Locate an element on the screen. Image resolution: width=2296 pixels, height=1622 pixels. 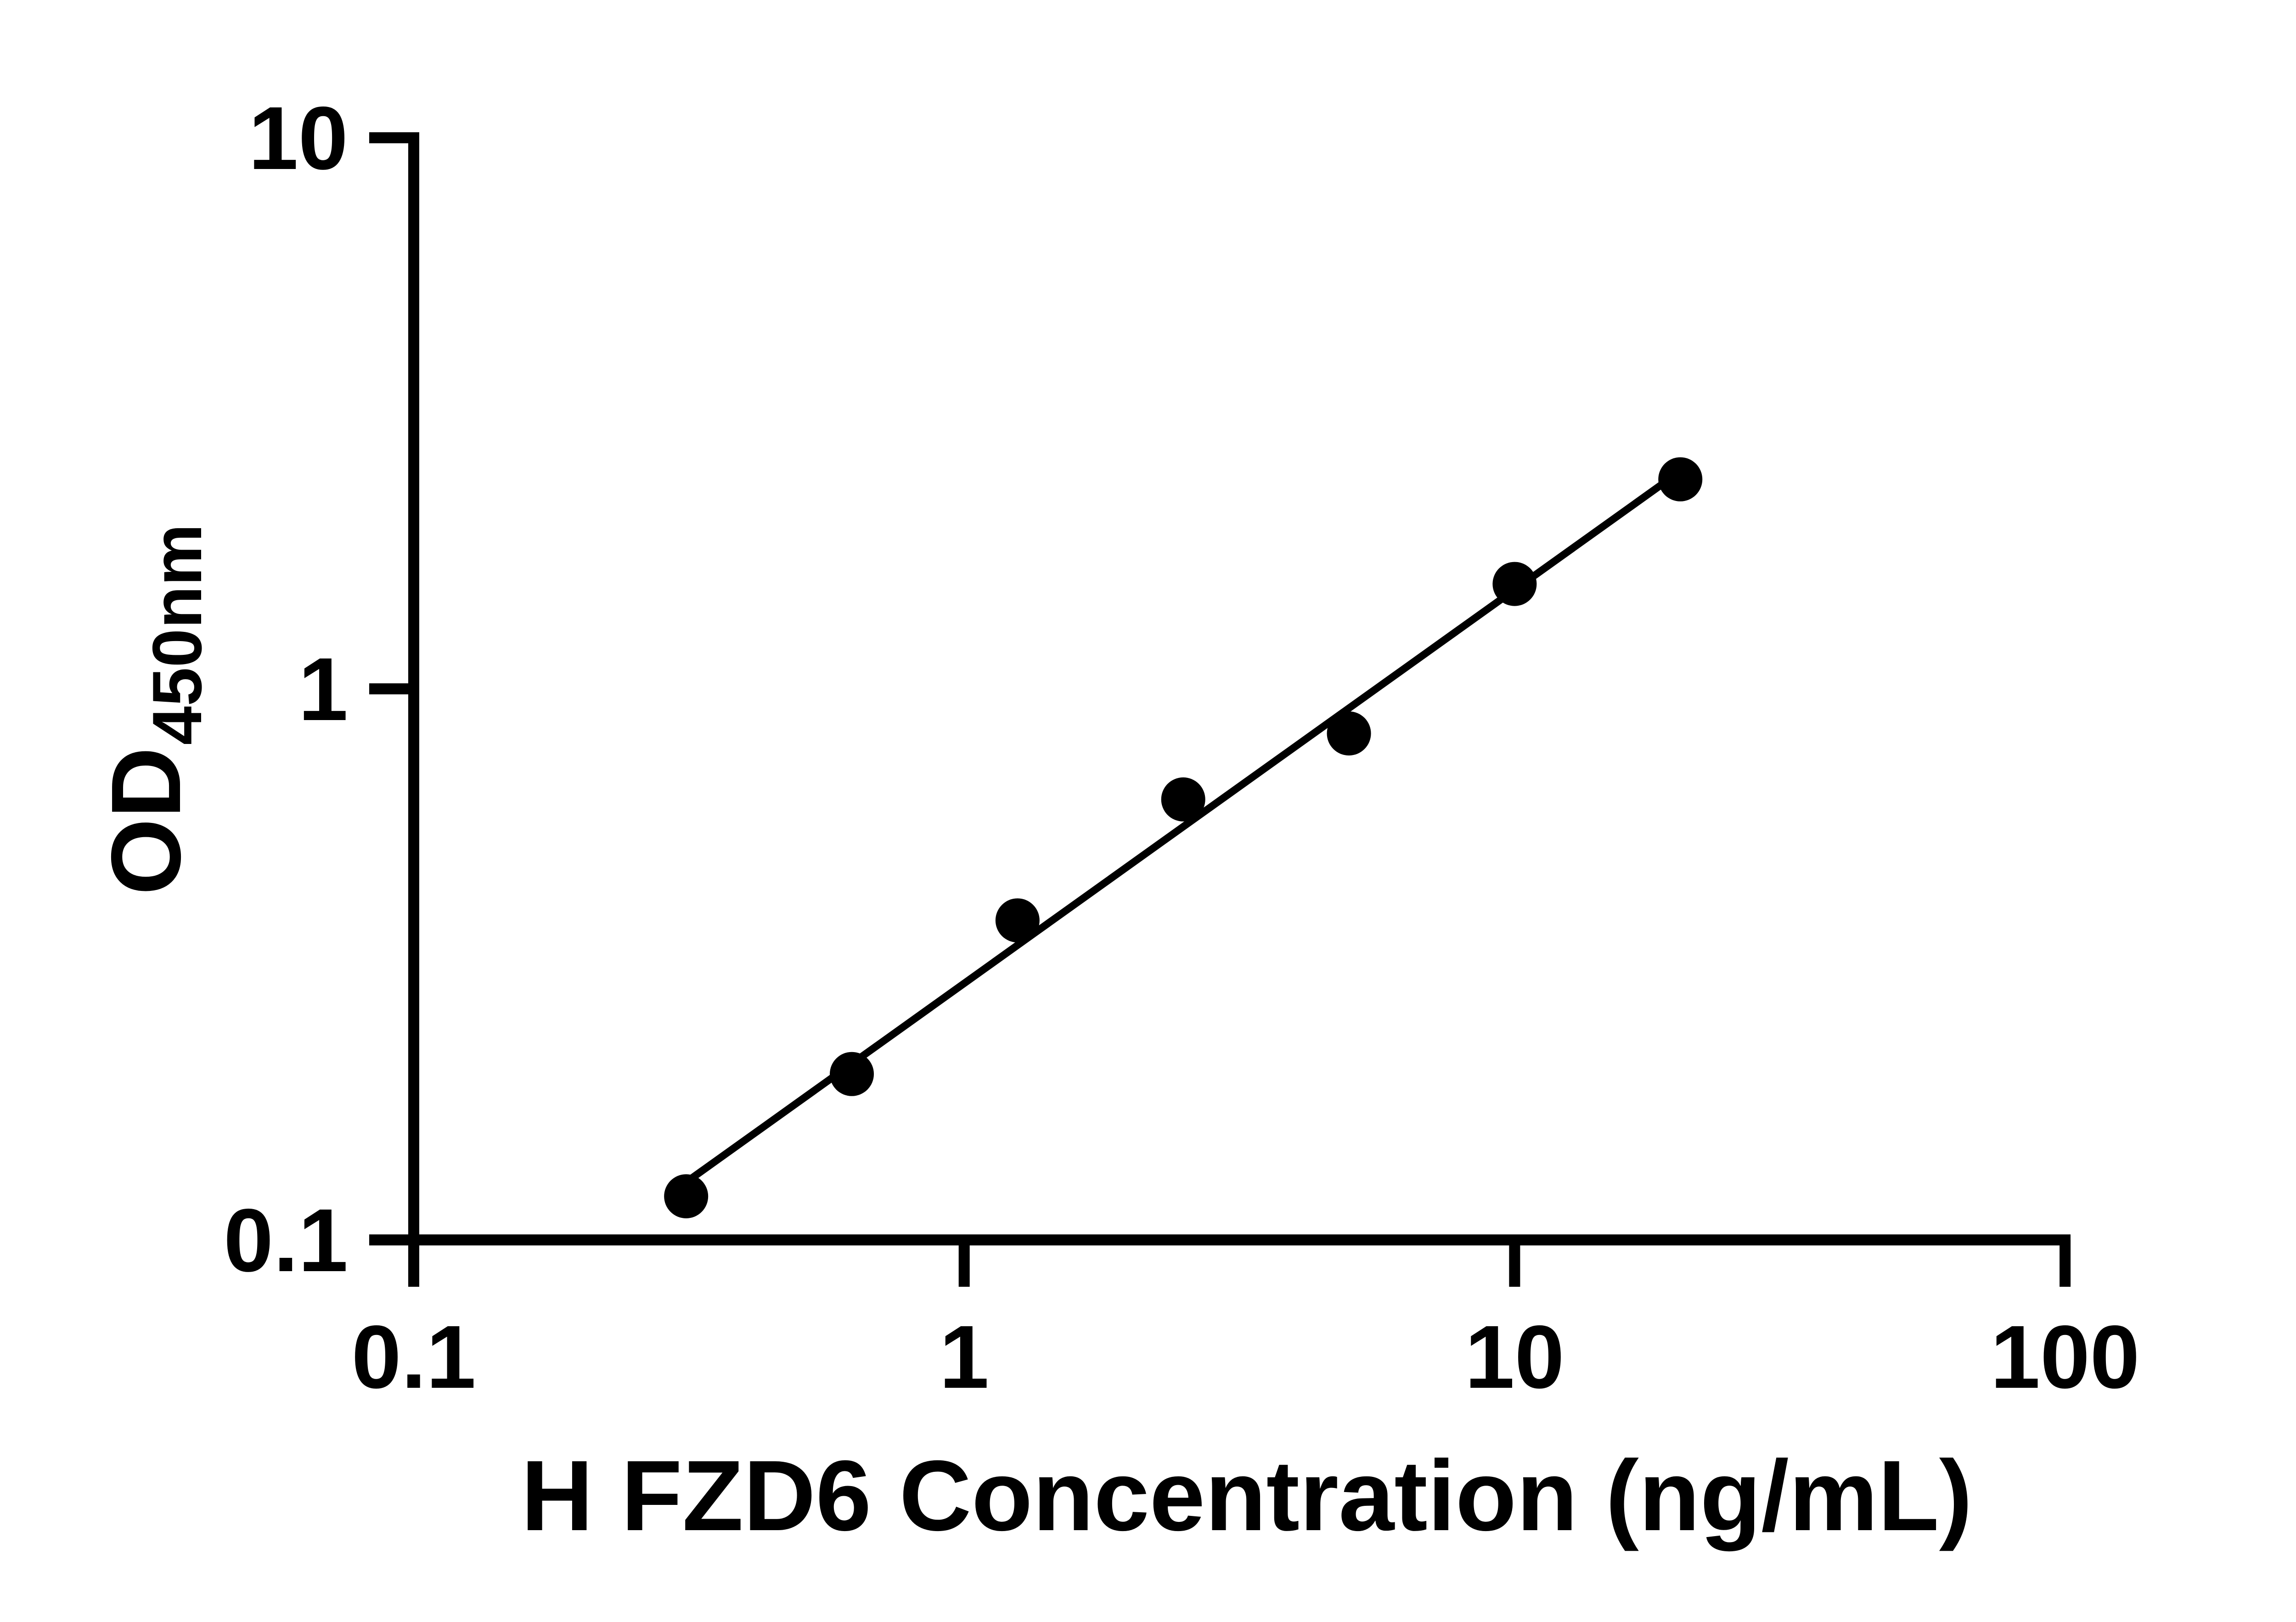
x-tick-label: 100 is located at coordinates (2064, 1357).